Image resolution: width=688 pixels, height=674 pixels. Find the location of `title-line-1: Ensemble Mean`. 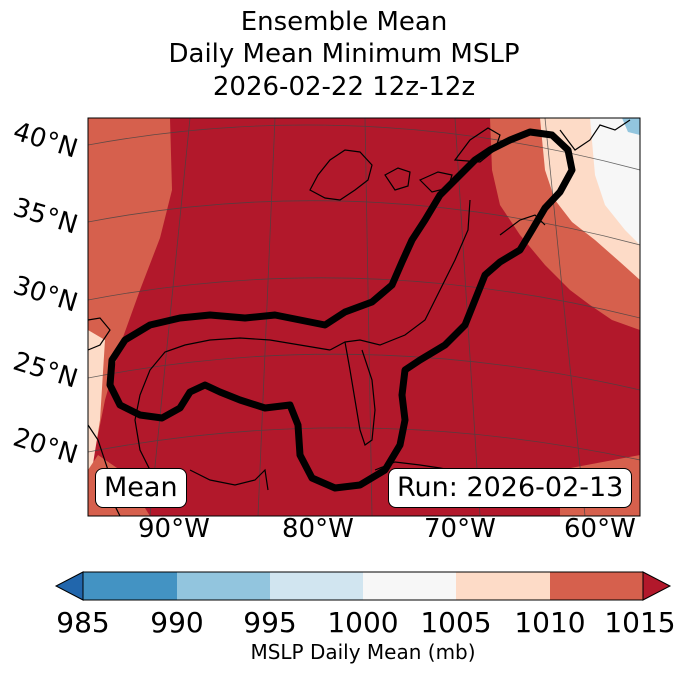

title-line-1: Ensemble Mean is located at coordinates (344, 22).